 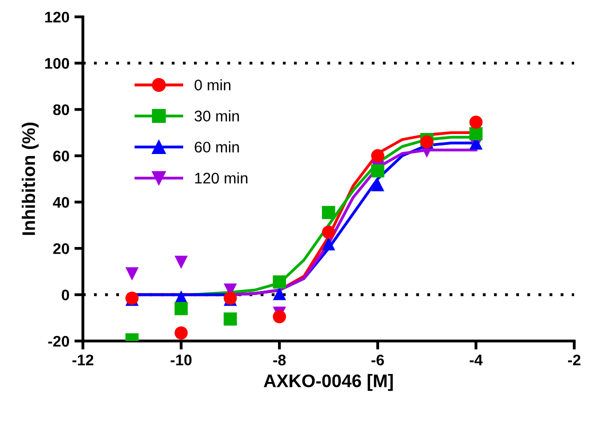 What do you see at coordinates (66, 295) in the screenshot?
I see `y-tick-label: 0` at bounding box center [66, 295].